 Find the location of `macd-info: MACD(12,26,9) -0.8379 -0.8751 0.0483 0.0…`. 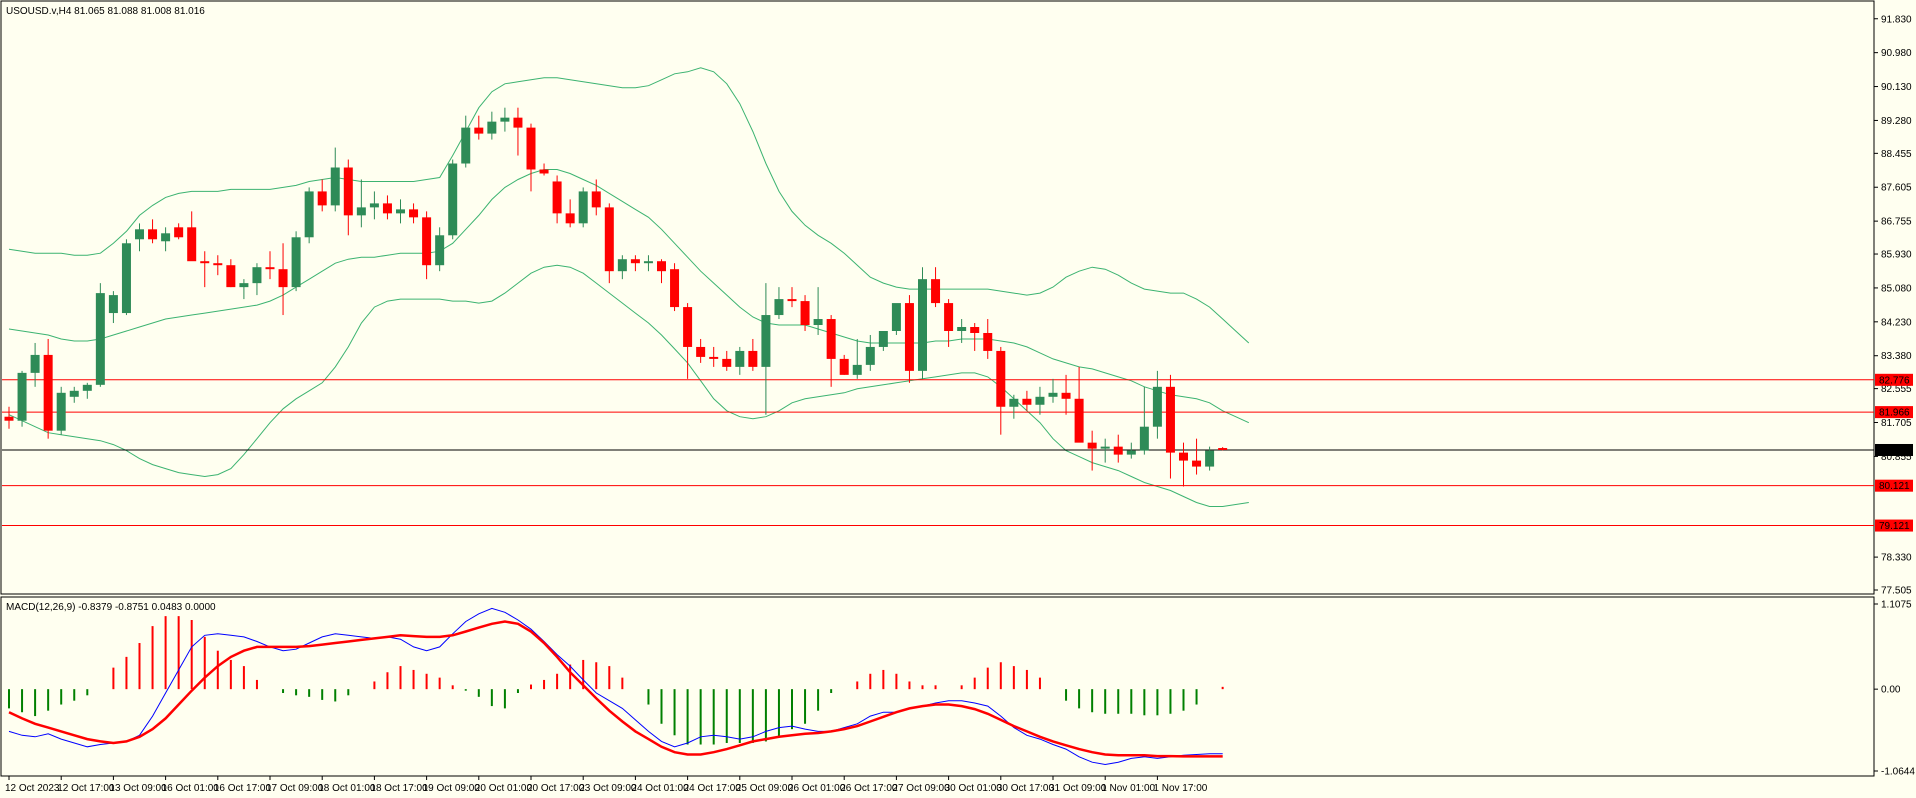

macd-info: MACD(12,26,9) -0.8379 -0.8751 0.0483 0.0… is located at coordinates (111, 607).